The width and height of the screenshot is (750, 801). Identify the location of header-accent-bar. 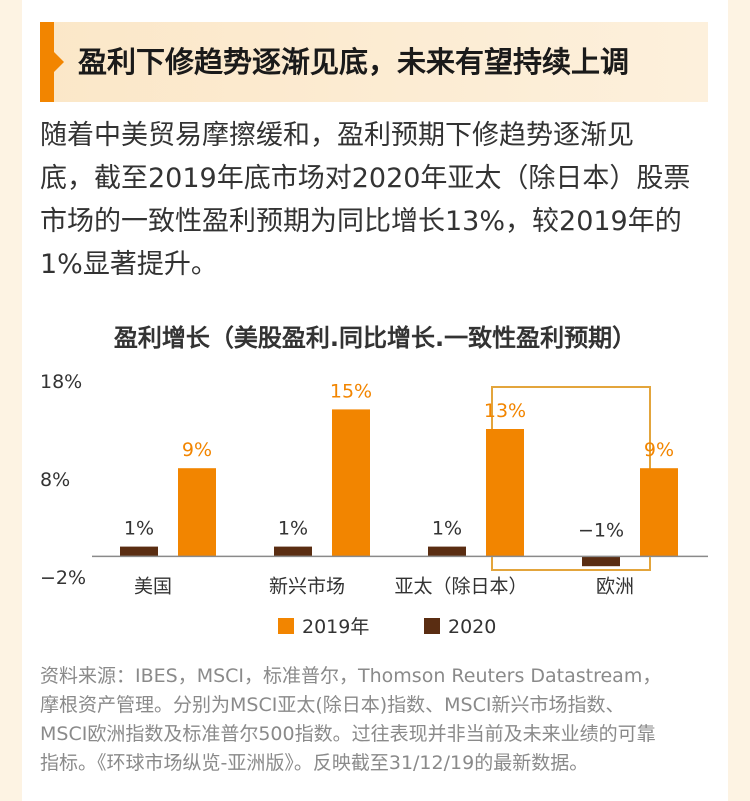
(47, 62).